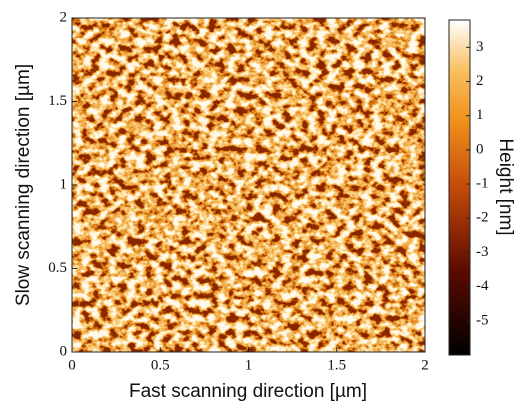  I want to click on x-tick-label: 0, so click(72, 365).